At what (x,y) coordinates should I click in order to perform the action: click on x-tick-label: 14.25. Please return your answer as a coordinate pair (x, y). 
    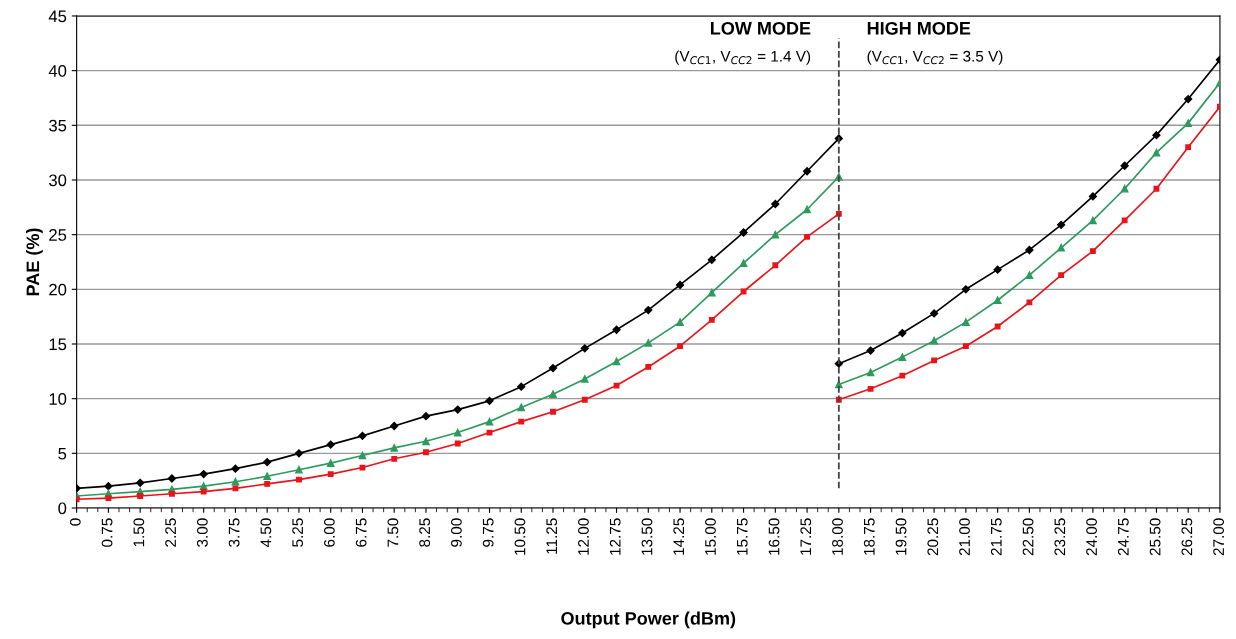
    Looking at the image, I should click on (679, 536).